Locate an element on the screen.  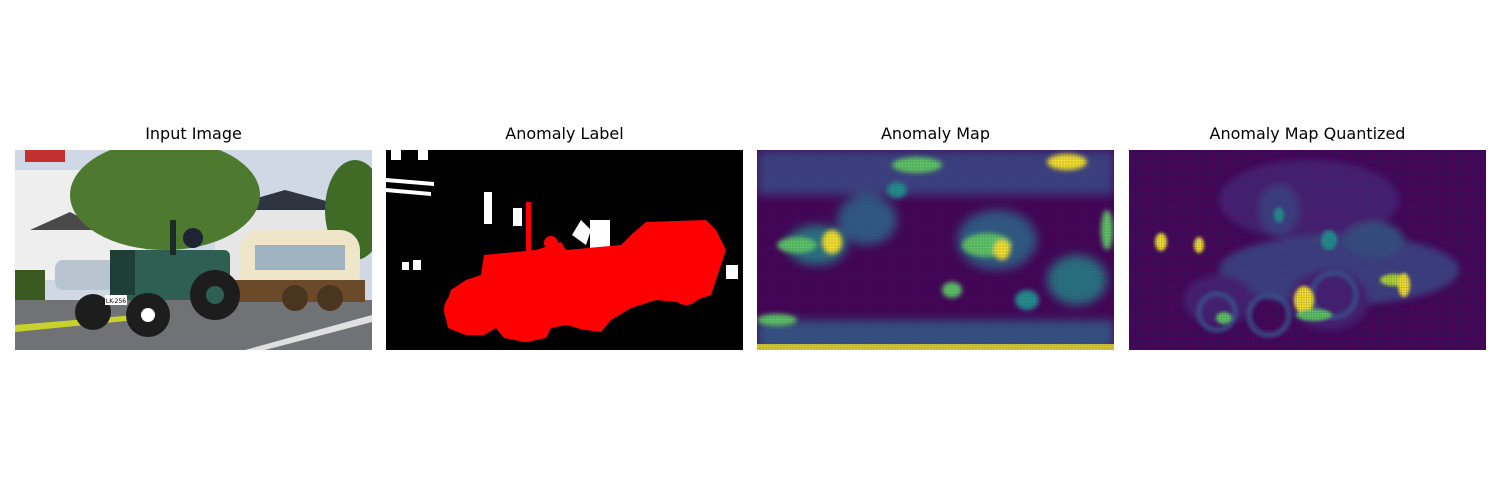
parked-car is located at coordinates (85, 275).